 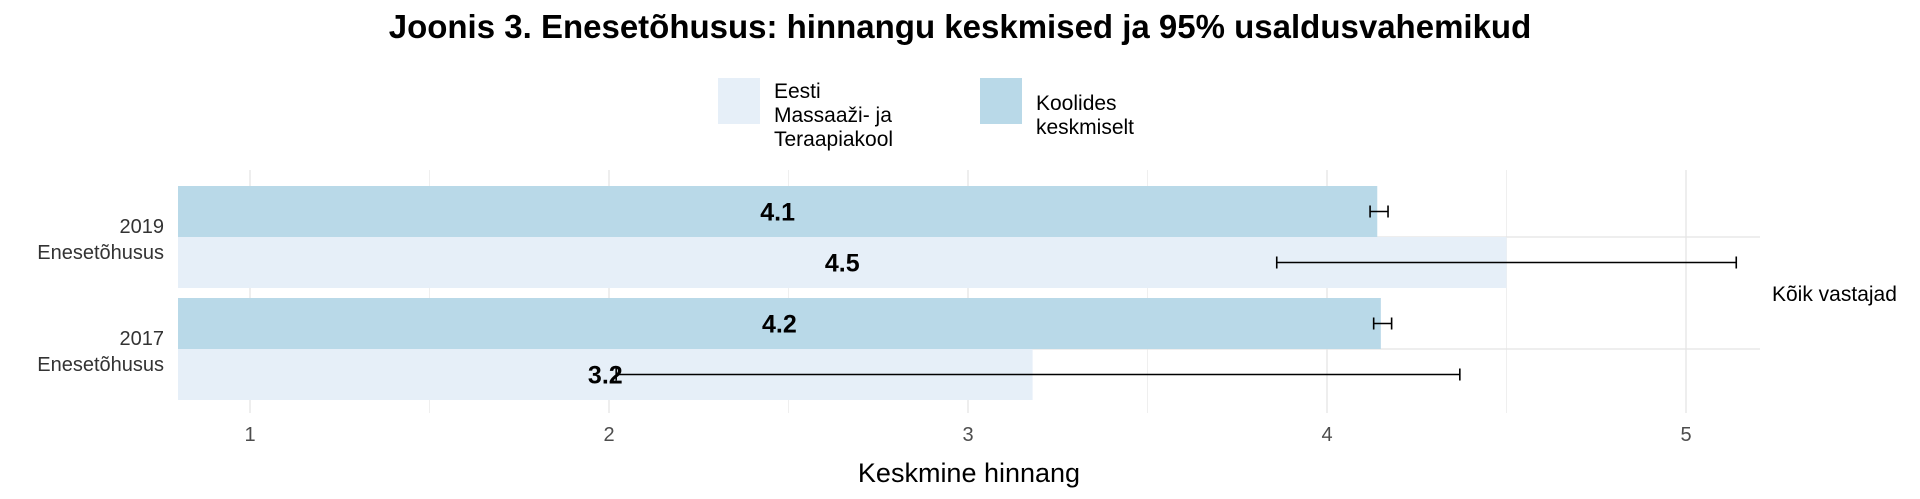 I want to click on legend-label-average: Koolides keskmiselt, so click(x=1085, y=116).